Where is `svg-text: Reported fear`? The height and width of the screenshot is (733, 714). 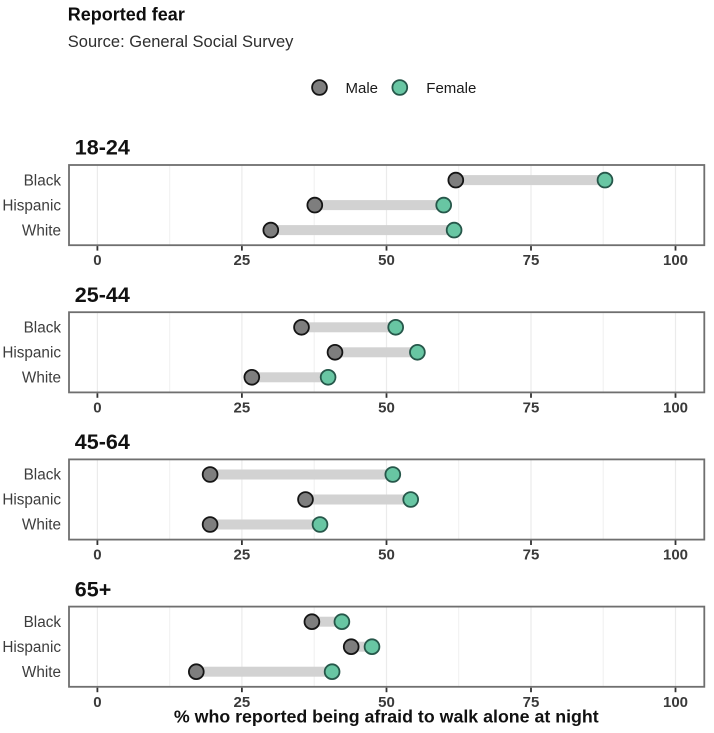
svg-text: Reported fear is located at coordinates (126, 15).